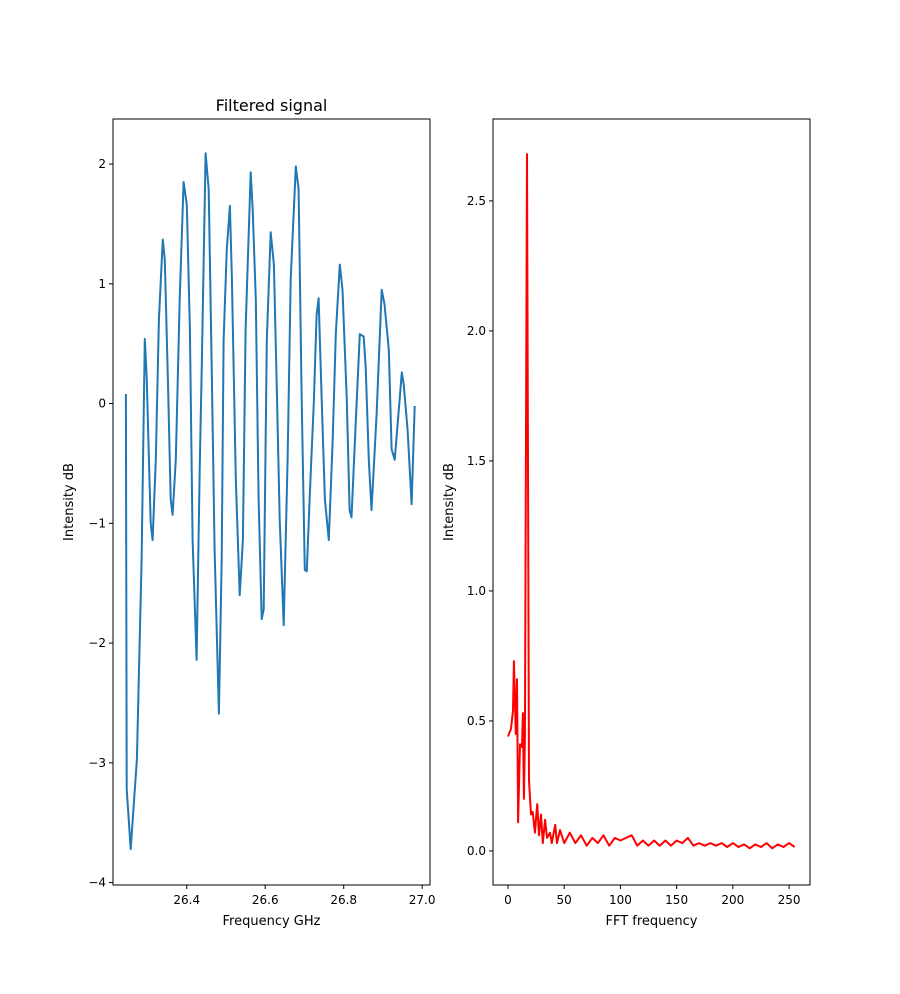  What do you see at coordinates (186, 900) in the screenshot?
I see `x-tick-label: 26.4` at bounding box center [186, 900].